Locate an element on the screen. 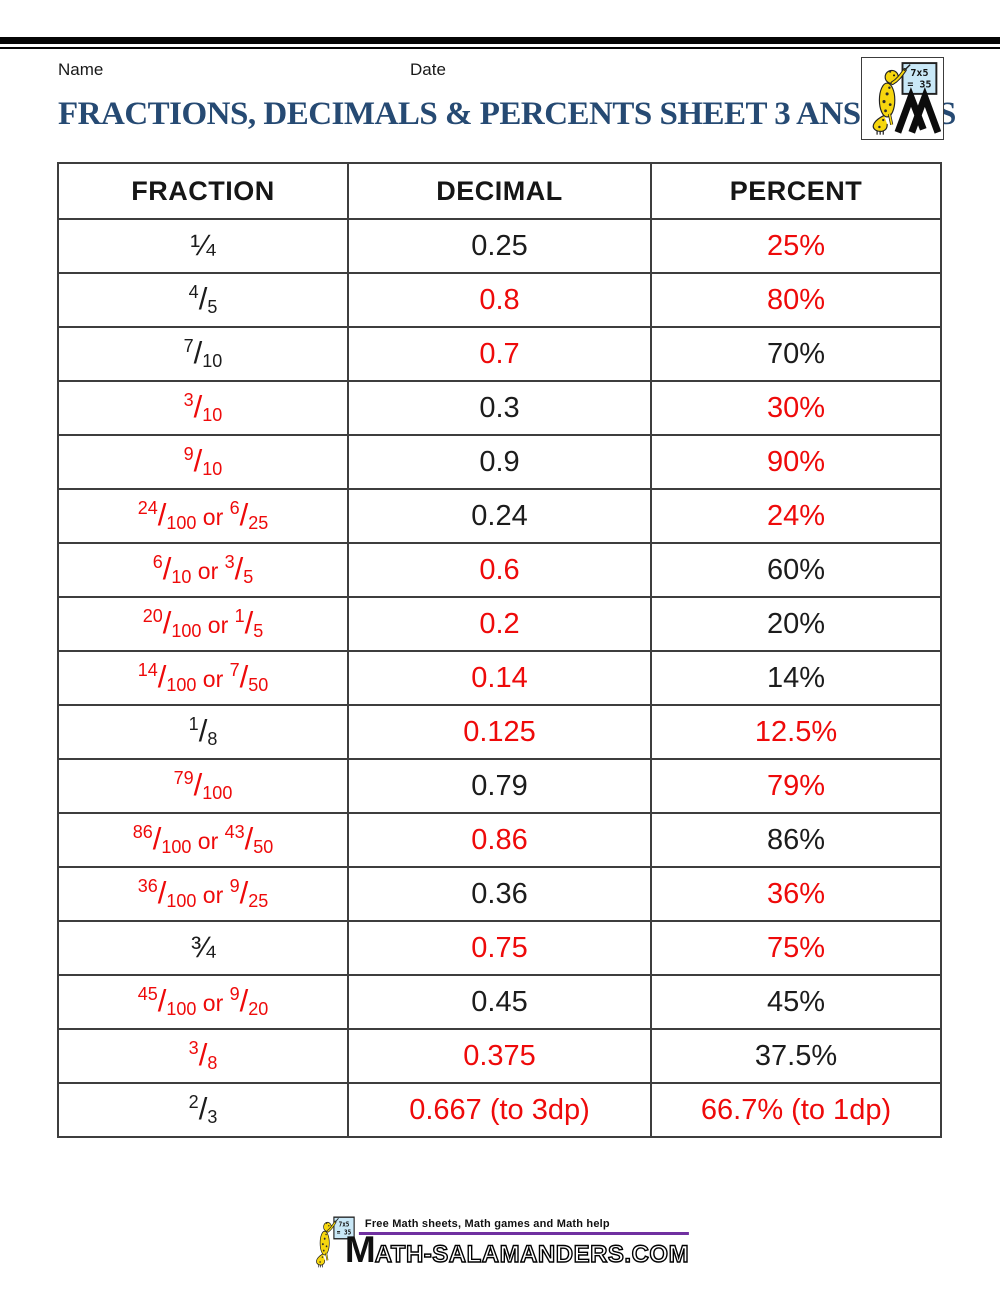 The height and width of the screenshot is (1294, 1000). decimal-cell: 0.2 is located at coordinates (499, 624).